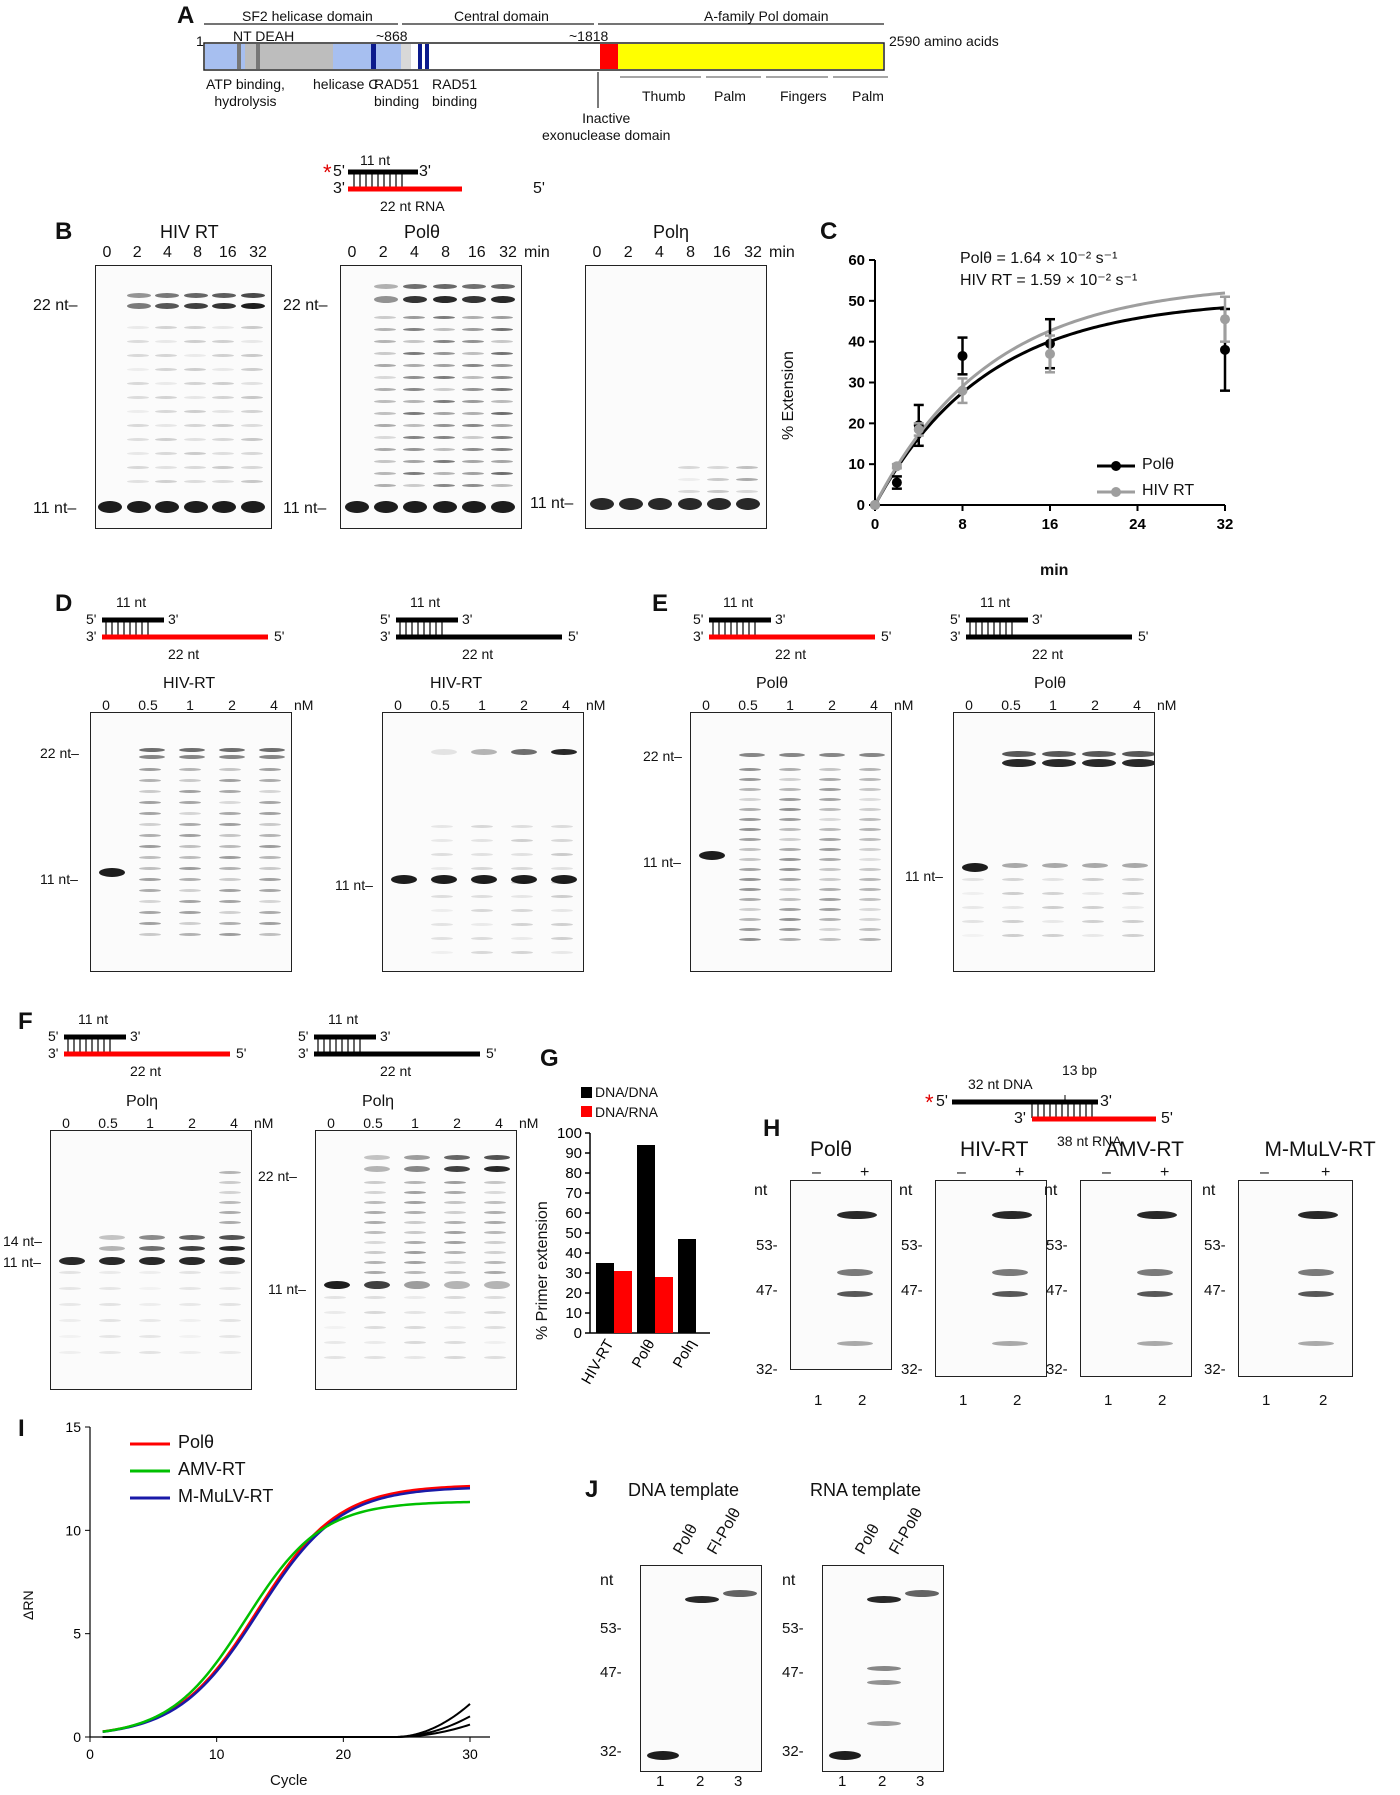 Image resolution: width=1400 pixels, height=1795 pixels. Describe the element at coordinates (662, 756) in the screenshot. I see `gel-e1-marker-22: 22 nt–` at that location.